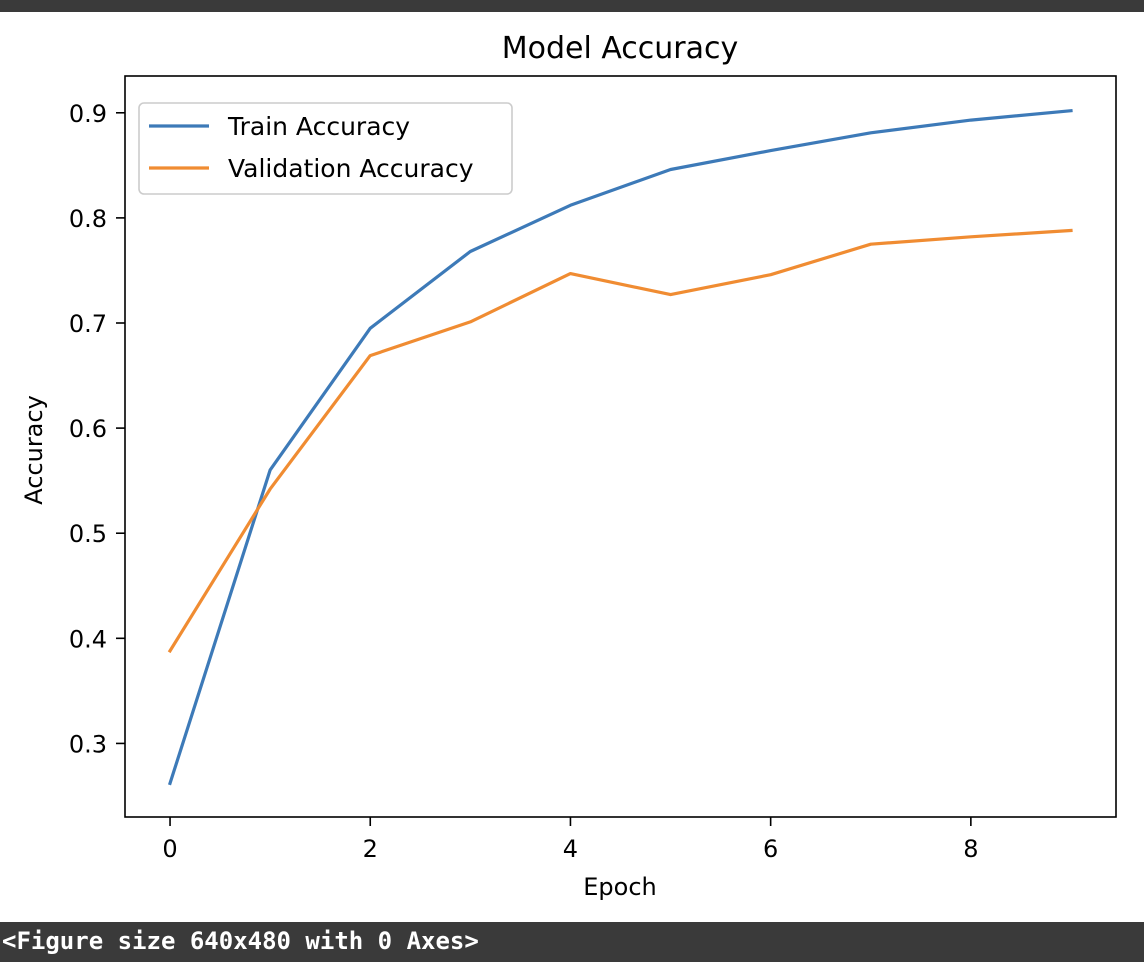  I want to click on x-tick-label: 2, so click(370, 849).